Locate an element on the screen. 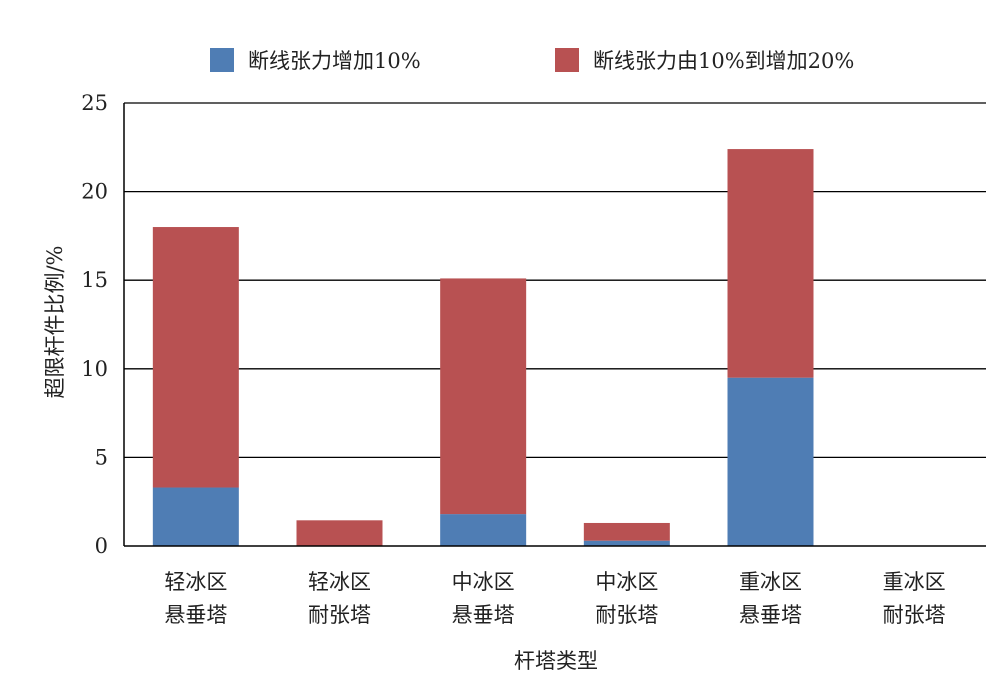 The height and width of the screenshot is (695, 1007). y-axis-title: 超限杆件比例/% is located at coordinates (55, 321).